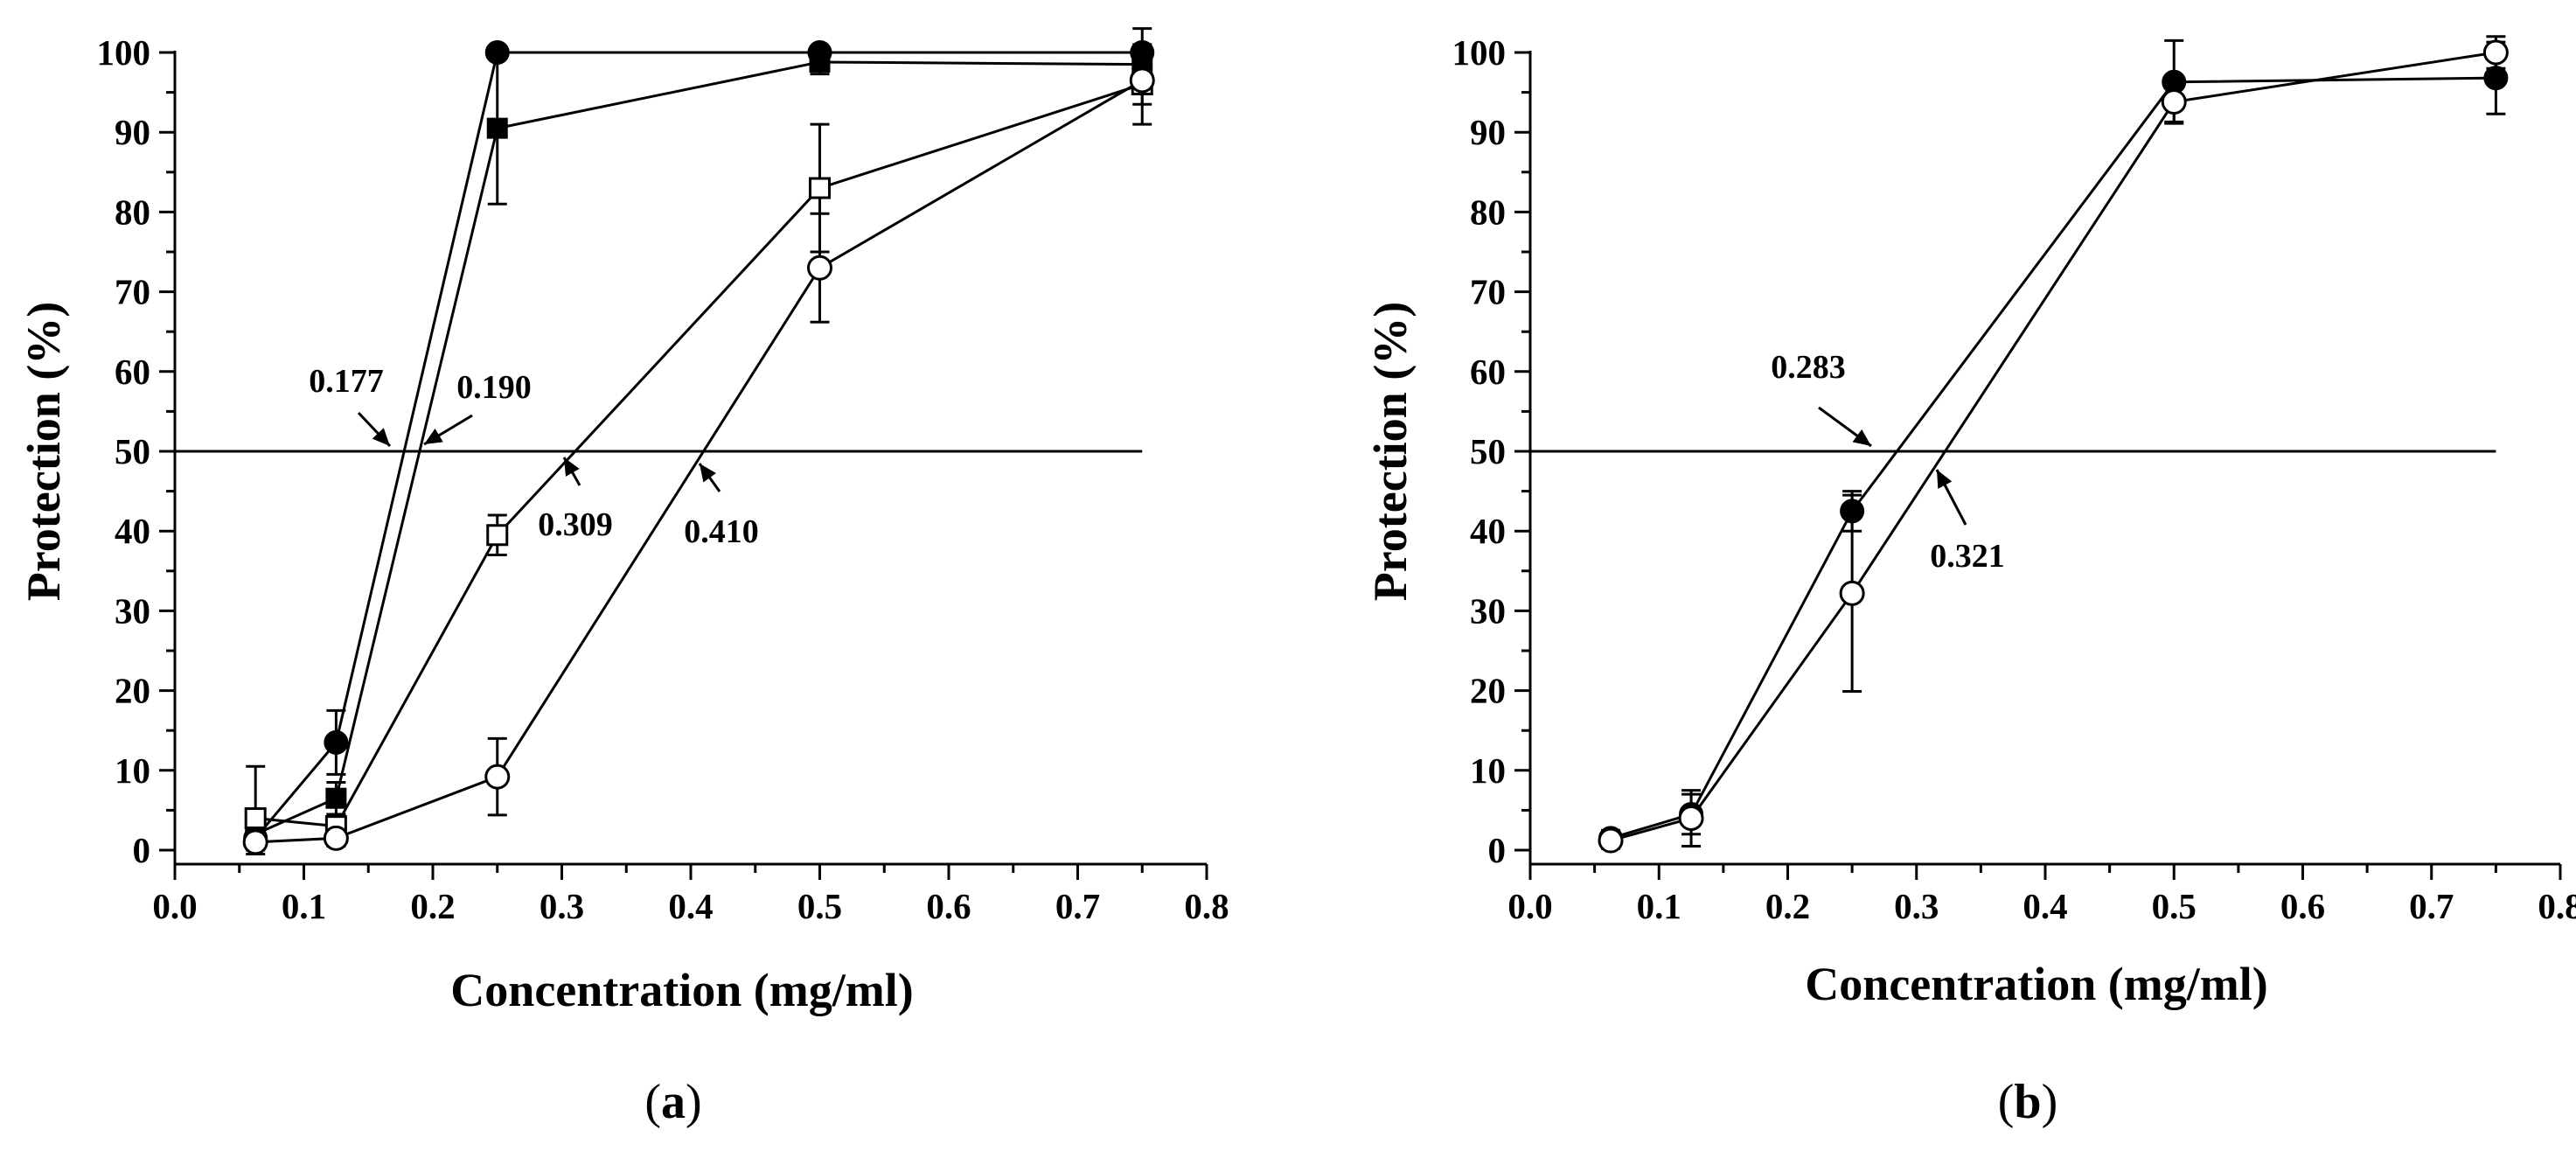 The image size is (2576, 1158). What do you see at coordinates (672, 1102) in the screenshot?
I see `panel-label: (a)` at bounding box center [672, 1102].